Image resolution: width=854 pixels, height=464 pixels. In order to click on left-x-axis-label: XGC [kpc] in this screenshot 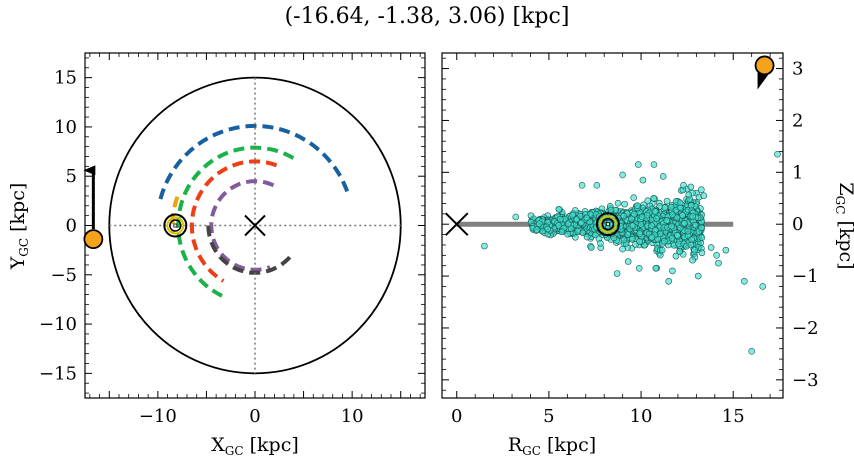, I will do `click(255, 446)`.